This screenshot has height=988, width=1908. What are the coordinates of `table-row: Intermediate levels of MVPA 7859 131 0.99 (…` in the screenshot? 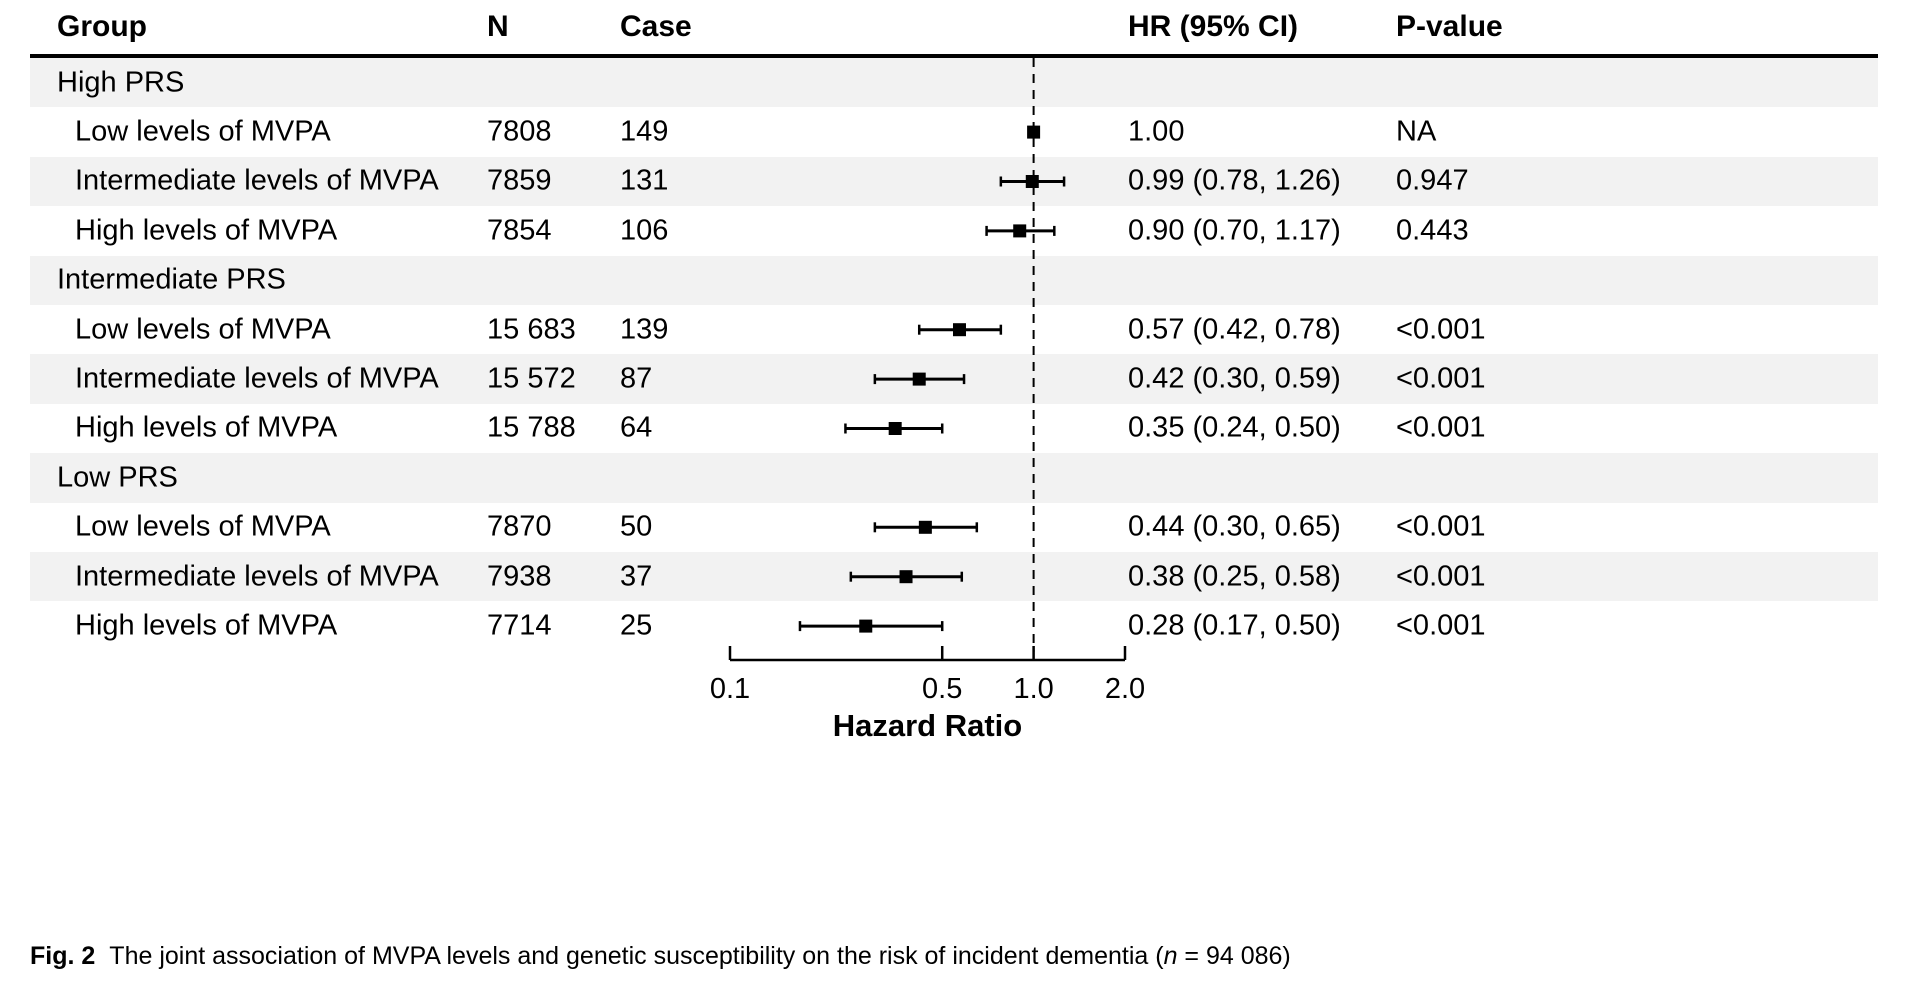 It's located at (954, 181).